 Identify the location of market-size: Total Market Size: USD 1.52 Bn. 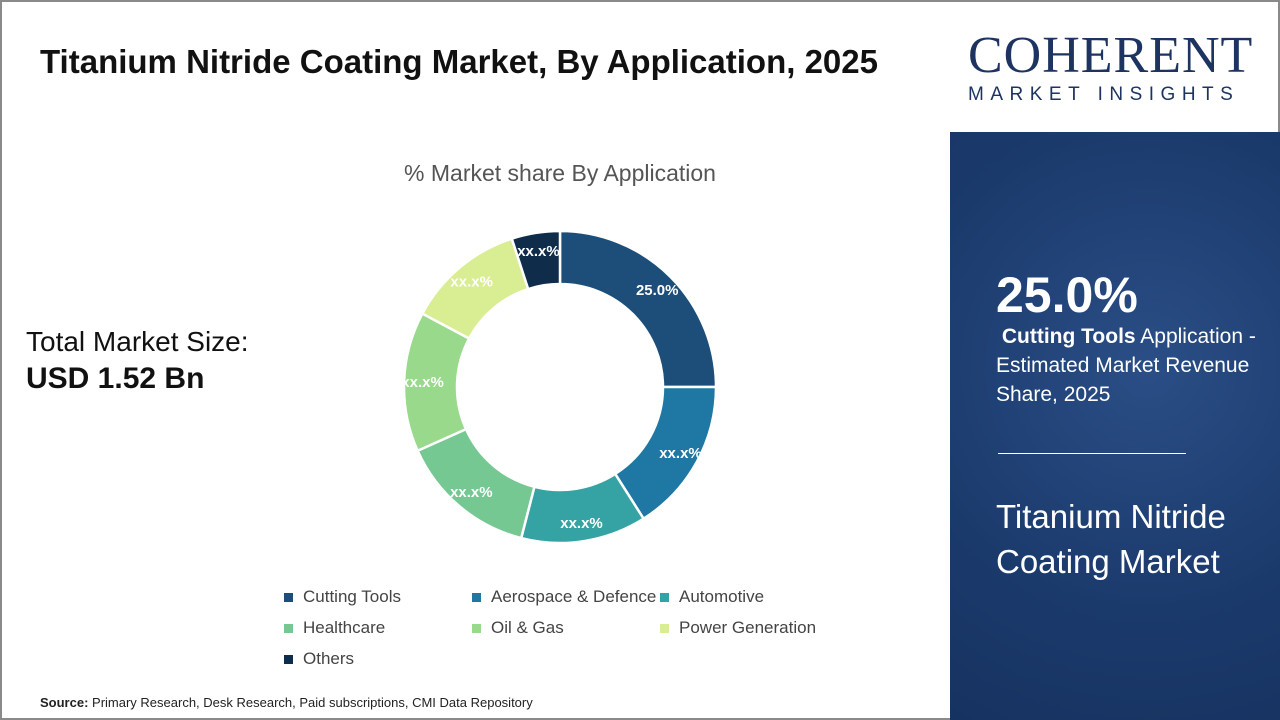
(137, 361).